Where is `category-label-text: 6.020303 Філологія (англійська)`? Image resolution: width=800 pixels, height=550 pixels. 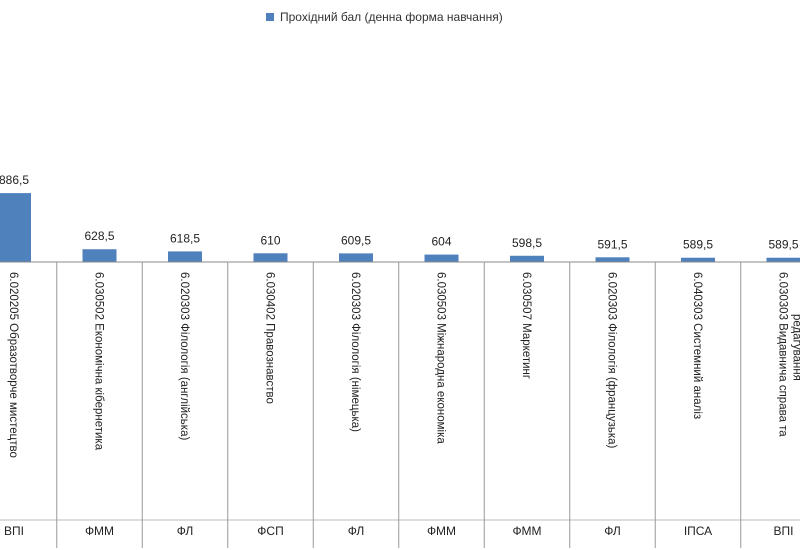 category-label-text: 6.020303 Філологія (англійська) is located at coordinates (184, 356).